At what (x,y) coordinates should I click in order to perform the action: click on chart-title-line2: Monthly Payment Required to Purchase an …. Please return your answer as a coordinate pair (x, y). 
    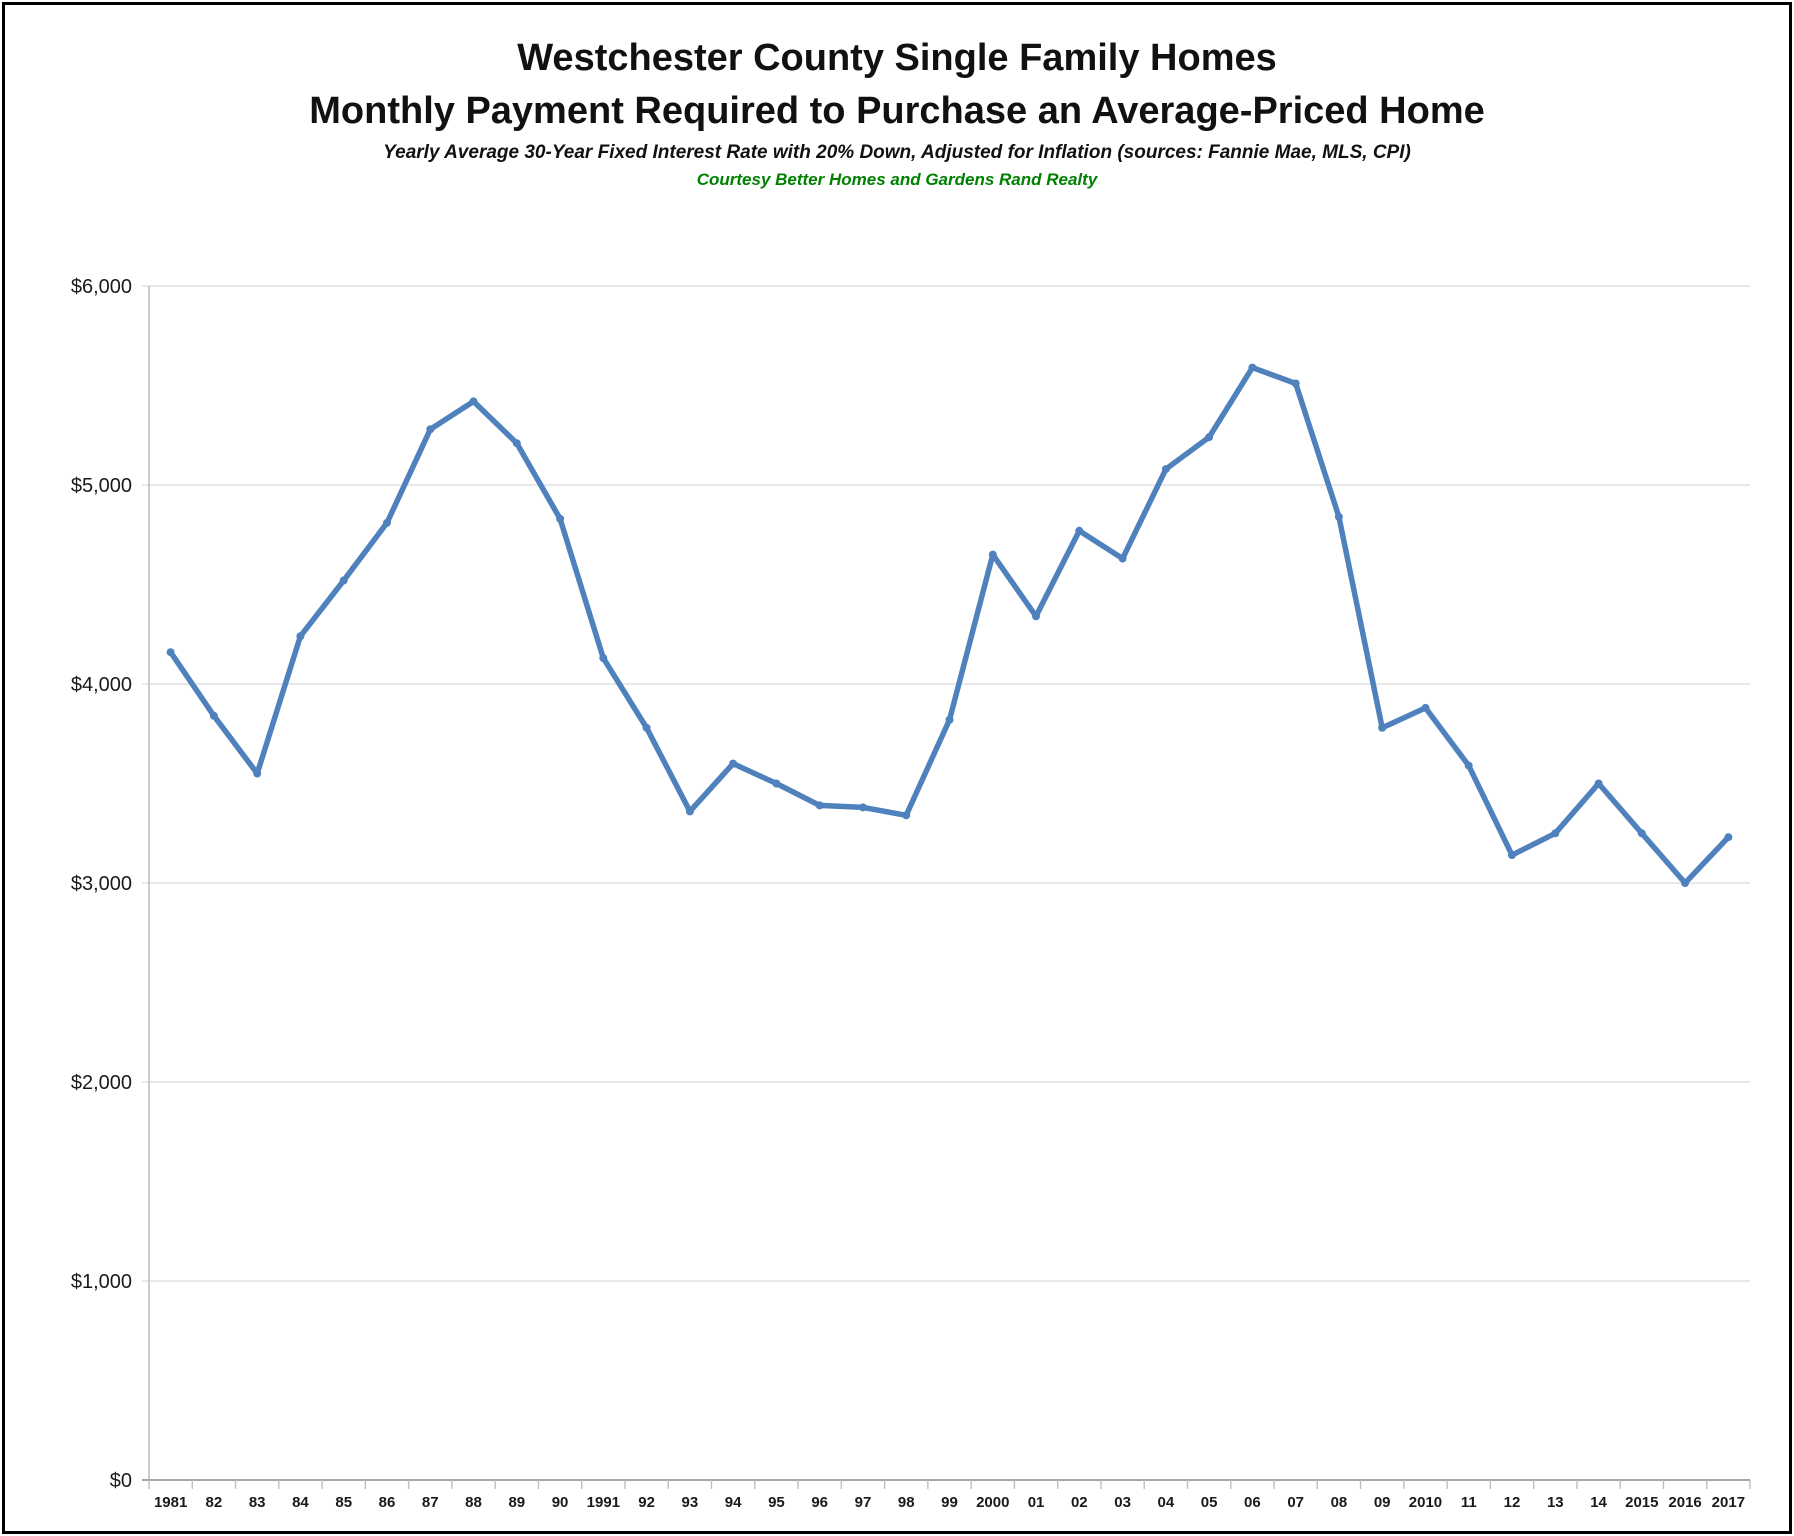
    Looking at the image, I should click on (897, 111).